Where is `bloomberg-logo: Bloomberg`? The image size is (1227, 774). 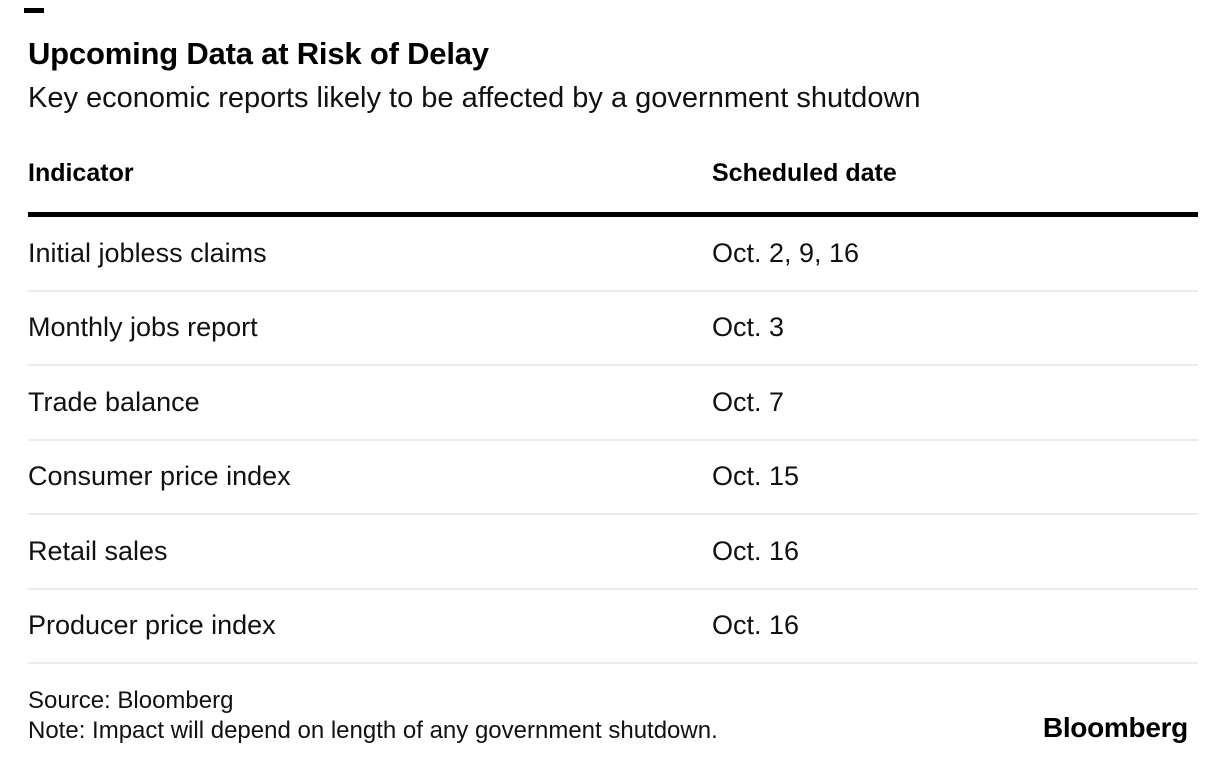 bloomberg-logo: Bloomberg is located at coordinates (1115, 727).